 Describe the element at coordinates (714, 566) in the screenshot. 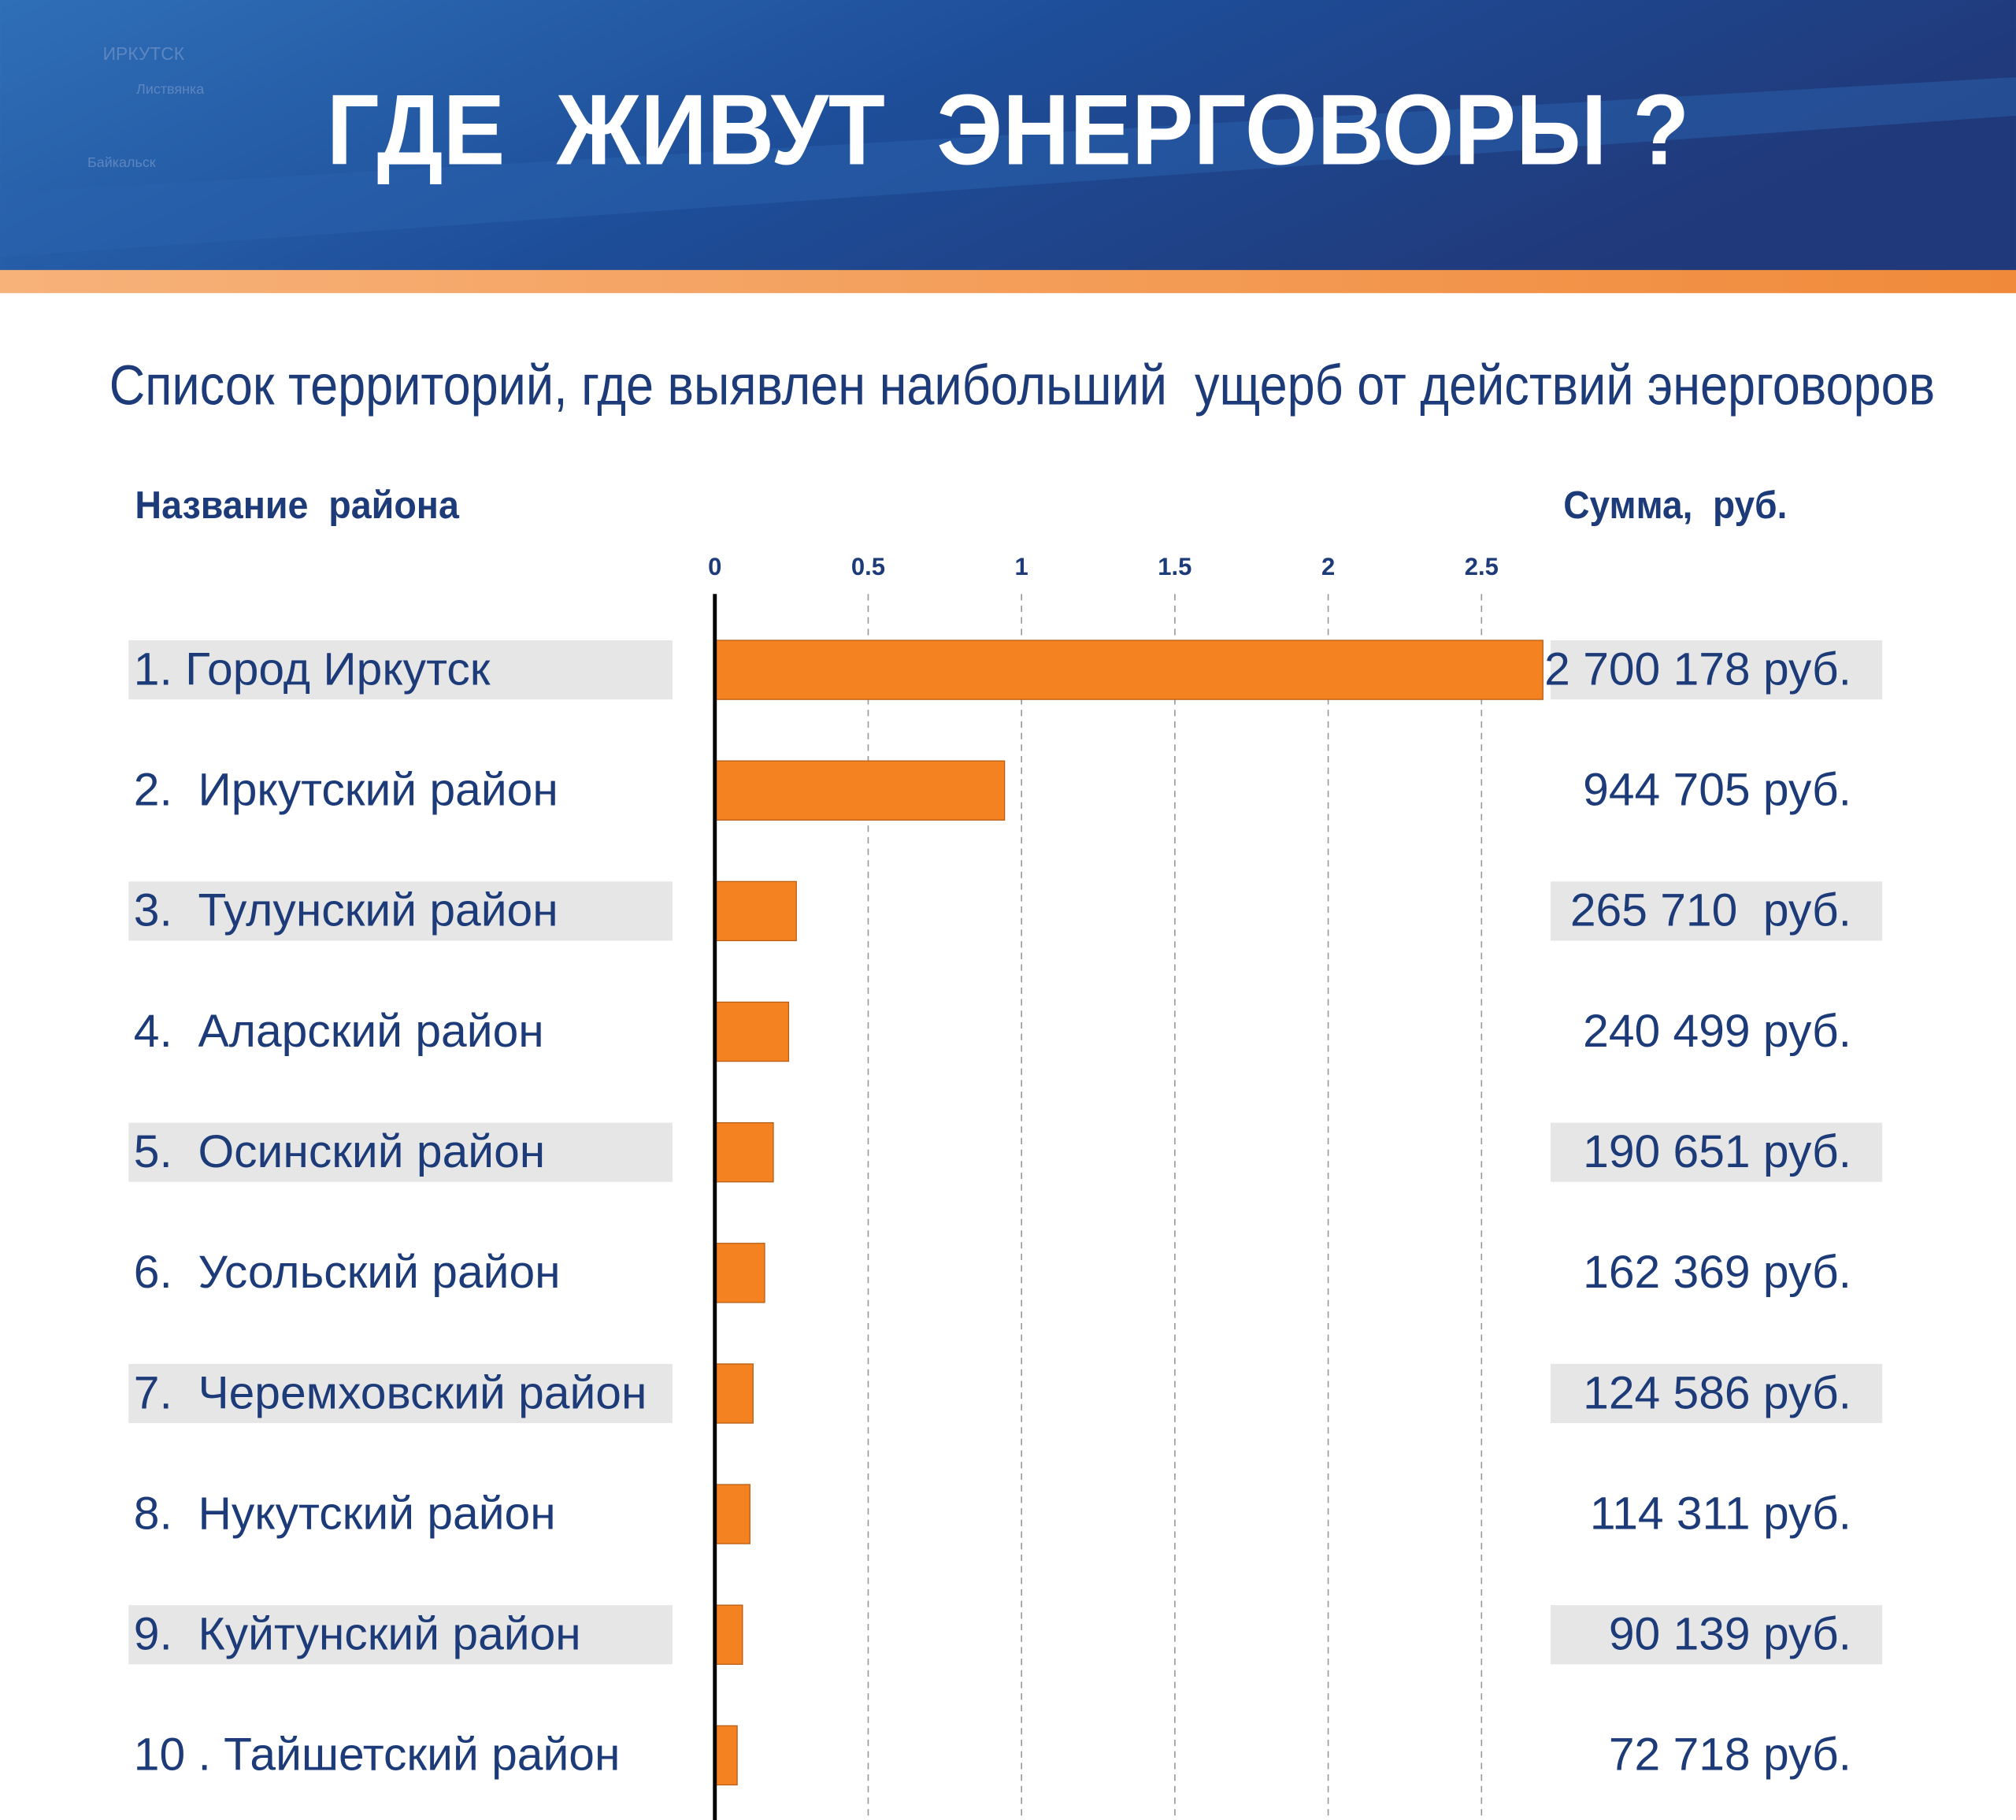

I see `x-tick-label: 0` at that location.